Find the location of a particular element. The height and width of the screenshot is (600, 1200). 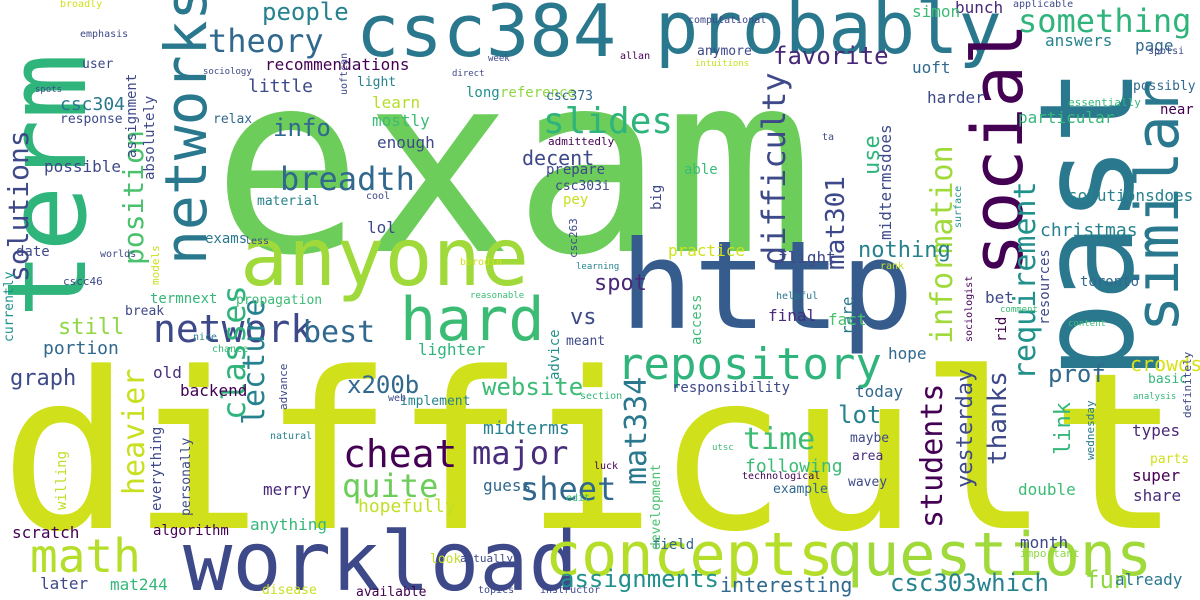

word-lecture: lecture is located at coordinates (254, 361).